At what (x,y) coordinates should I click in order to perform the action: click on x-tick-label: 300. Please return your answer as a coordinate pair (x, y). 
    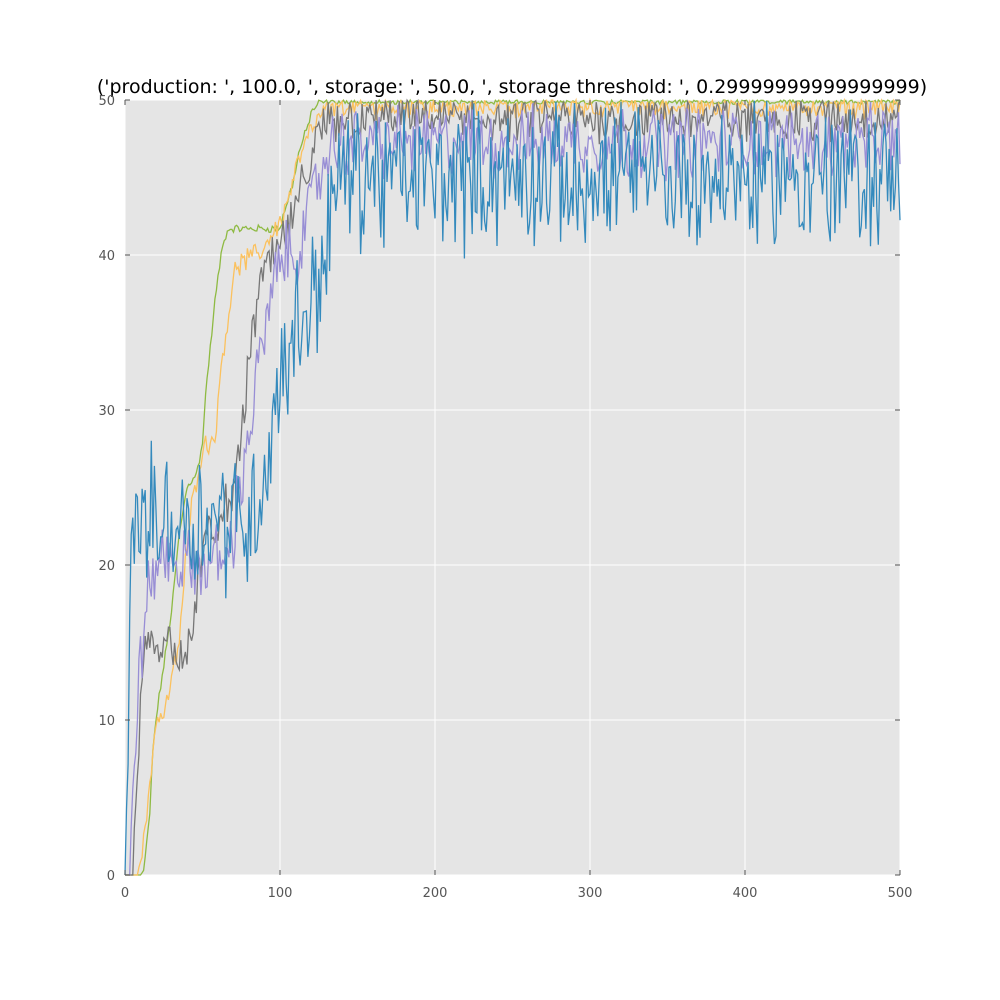
    Looking at the image, I should click on (590, 893).